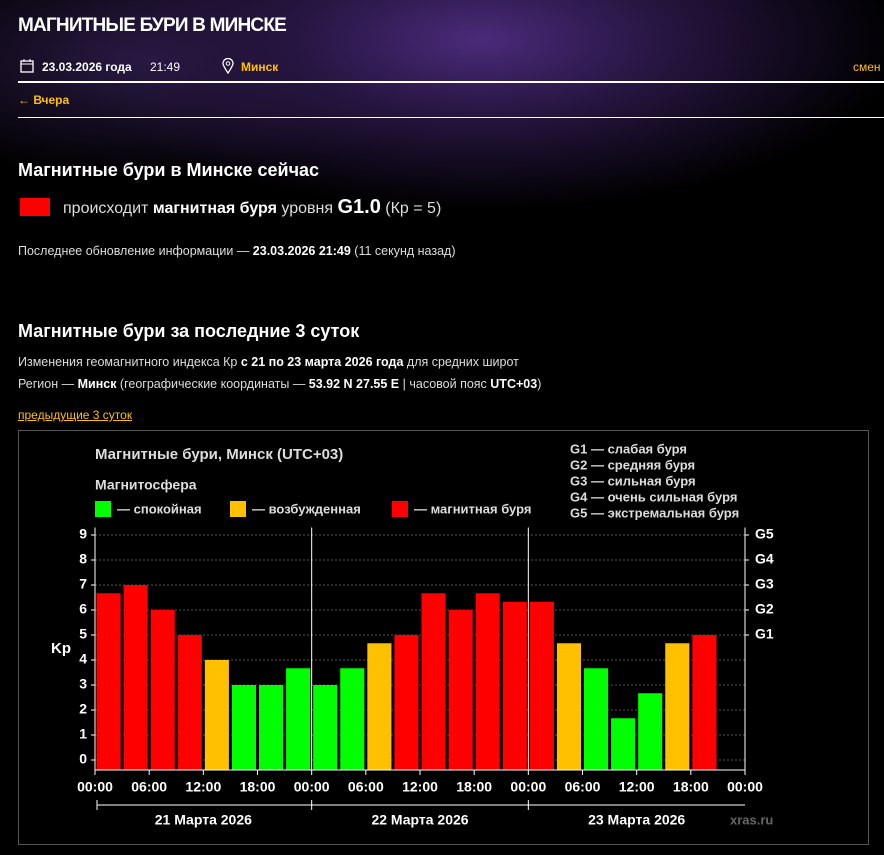  What do you see at coordinates (83, 584) in the screenshot?
I see `y-tick-label: 7` at bounding box center [83, 584].